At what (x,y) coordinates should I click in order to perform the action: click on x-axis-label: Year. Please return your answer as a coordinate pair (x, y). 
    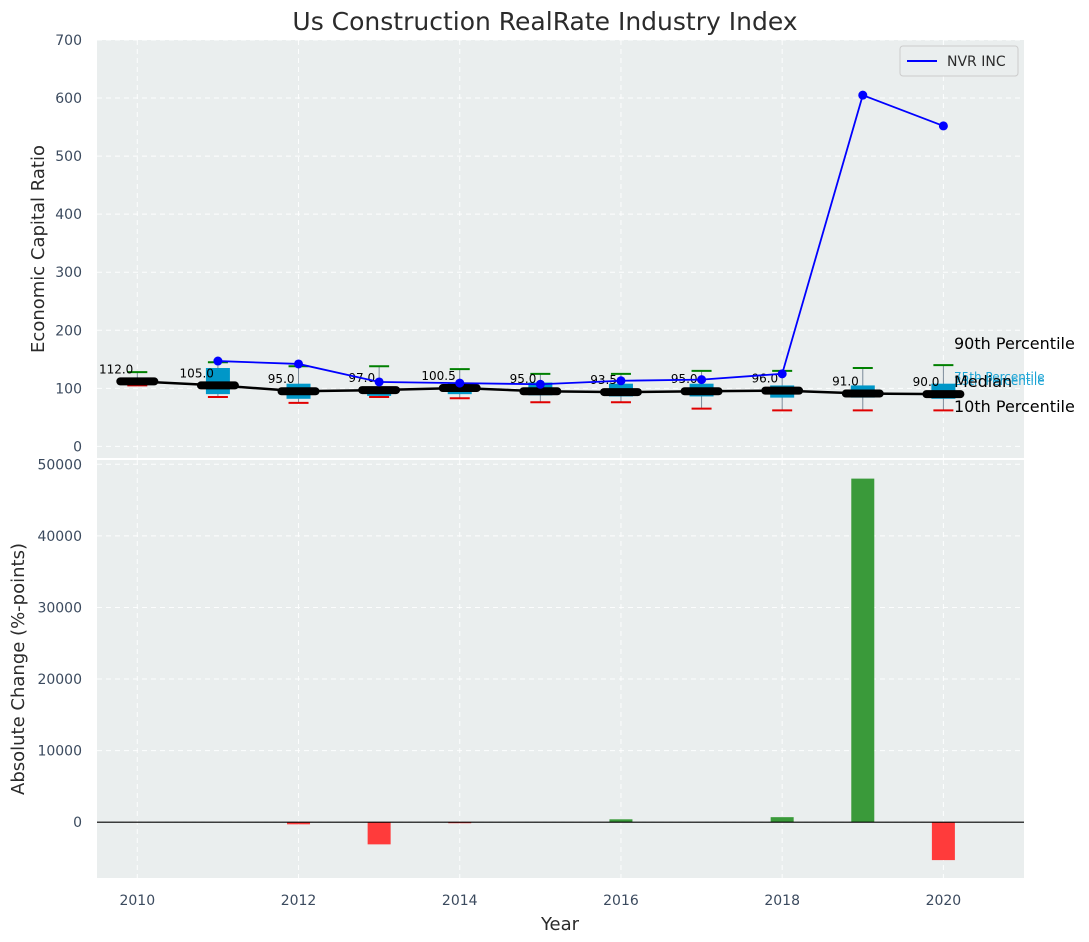
    Looking at the image, I should click on (560, 924).